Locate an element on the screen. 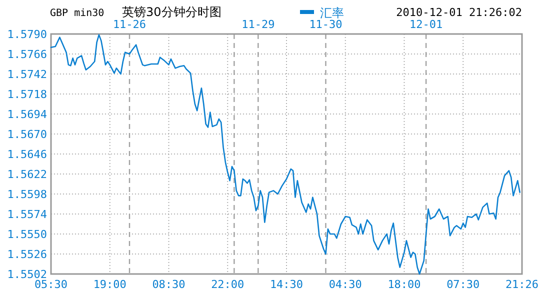  chart-subtitle: 英镑30分钟分时图 is located at coordinates (172, 12).